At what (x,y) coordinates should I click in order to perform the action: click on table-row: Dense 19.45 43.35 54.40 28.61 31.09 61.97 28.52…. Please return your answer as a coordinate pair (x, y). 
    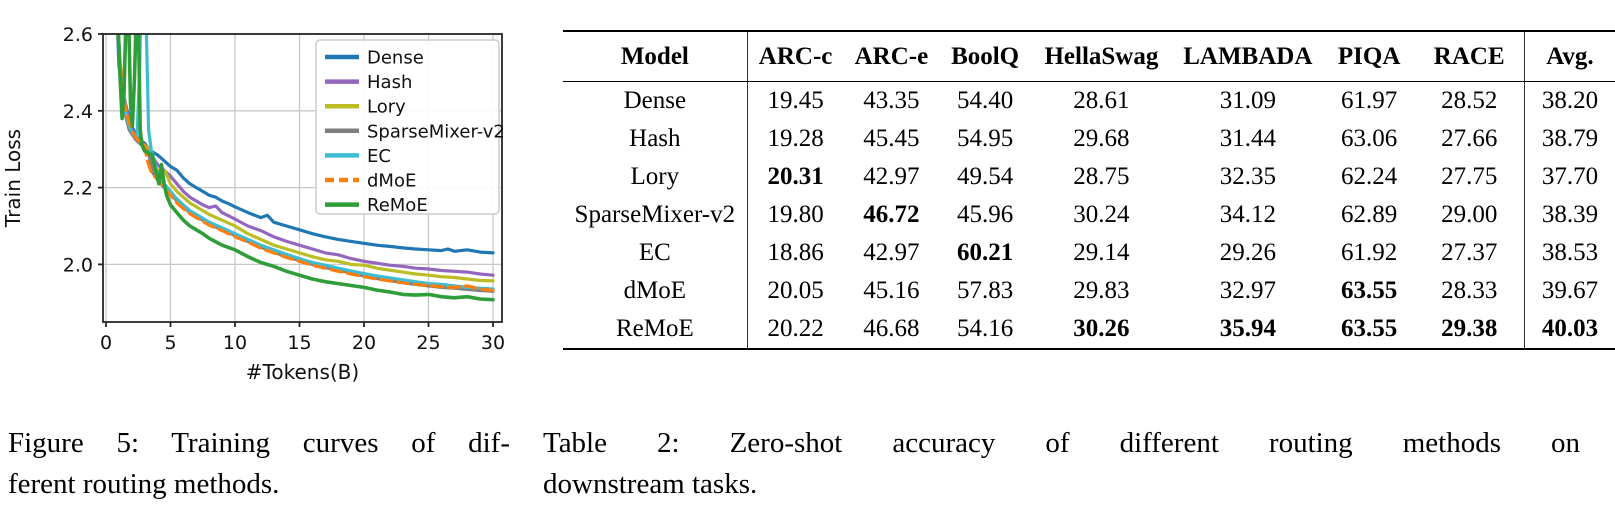
    Looking at the image, I should click on (1089, 100).